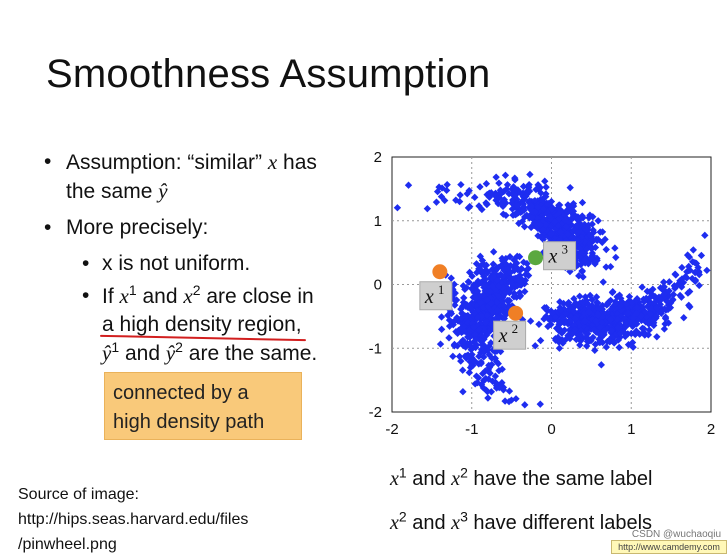  Describe the element at coordinates (669, 547) in the screenshot. I see `camdemy-banner: http://www.camdemy.com` at that location.